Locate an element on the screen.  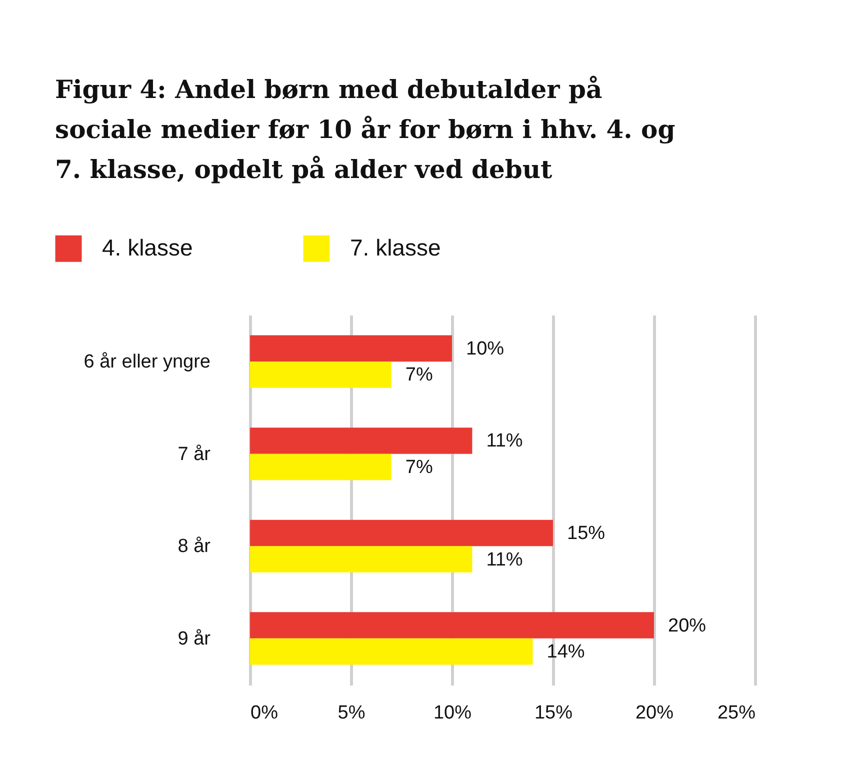
y-tick-label: 8 år is located at coordinates (195, 547).